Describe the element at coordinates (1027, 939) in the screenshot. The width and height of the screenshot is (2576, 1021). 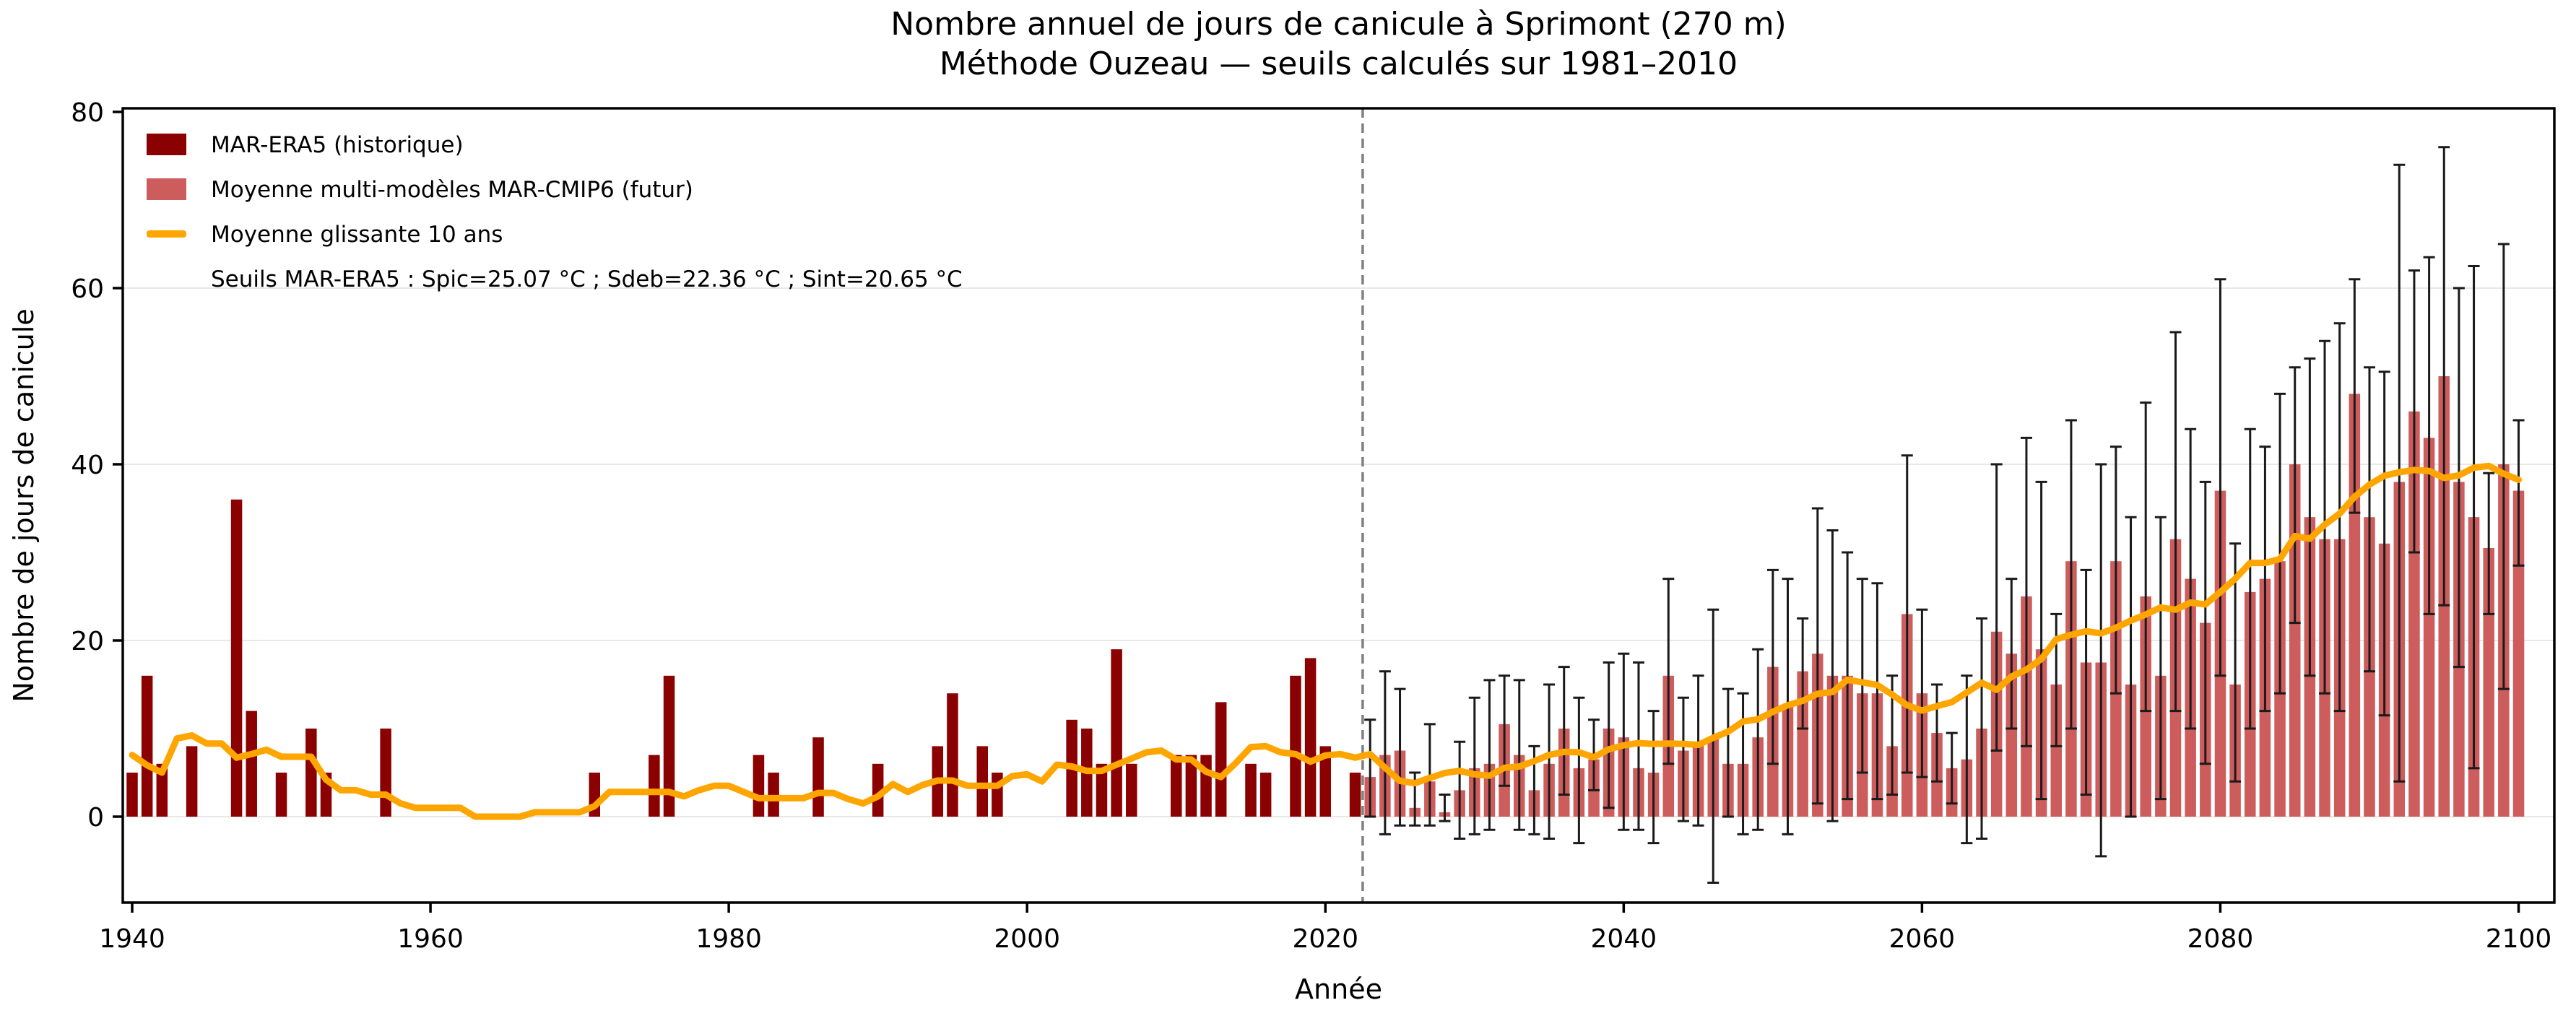
I see `xtick-label-2000: 2000` at that location.